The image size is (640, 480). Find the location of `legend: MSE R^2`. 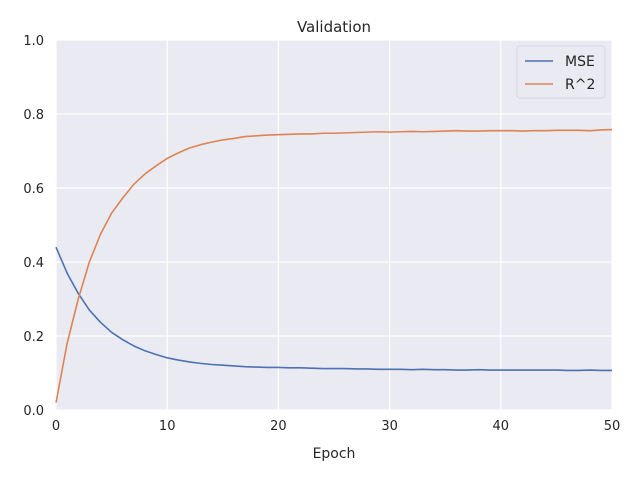

legend: MSE R^2 is located at coordinates (561, 72).